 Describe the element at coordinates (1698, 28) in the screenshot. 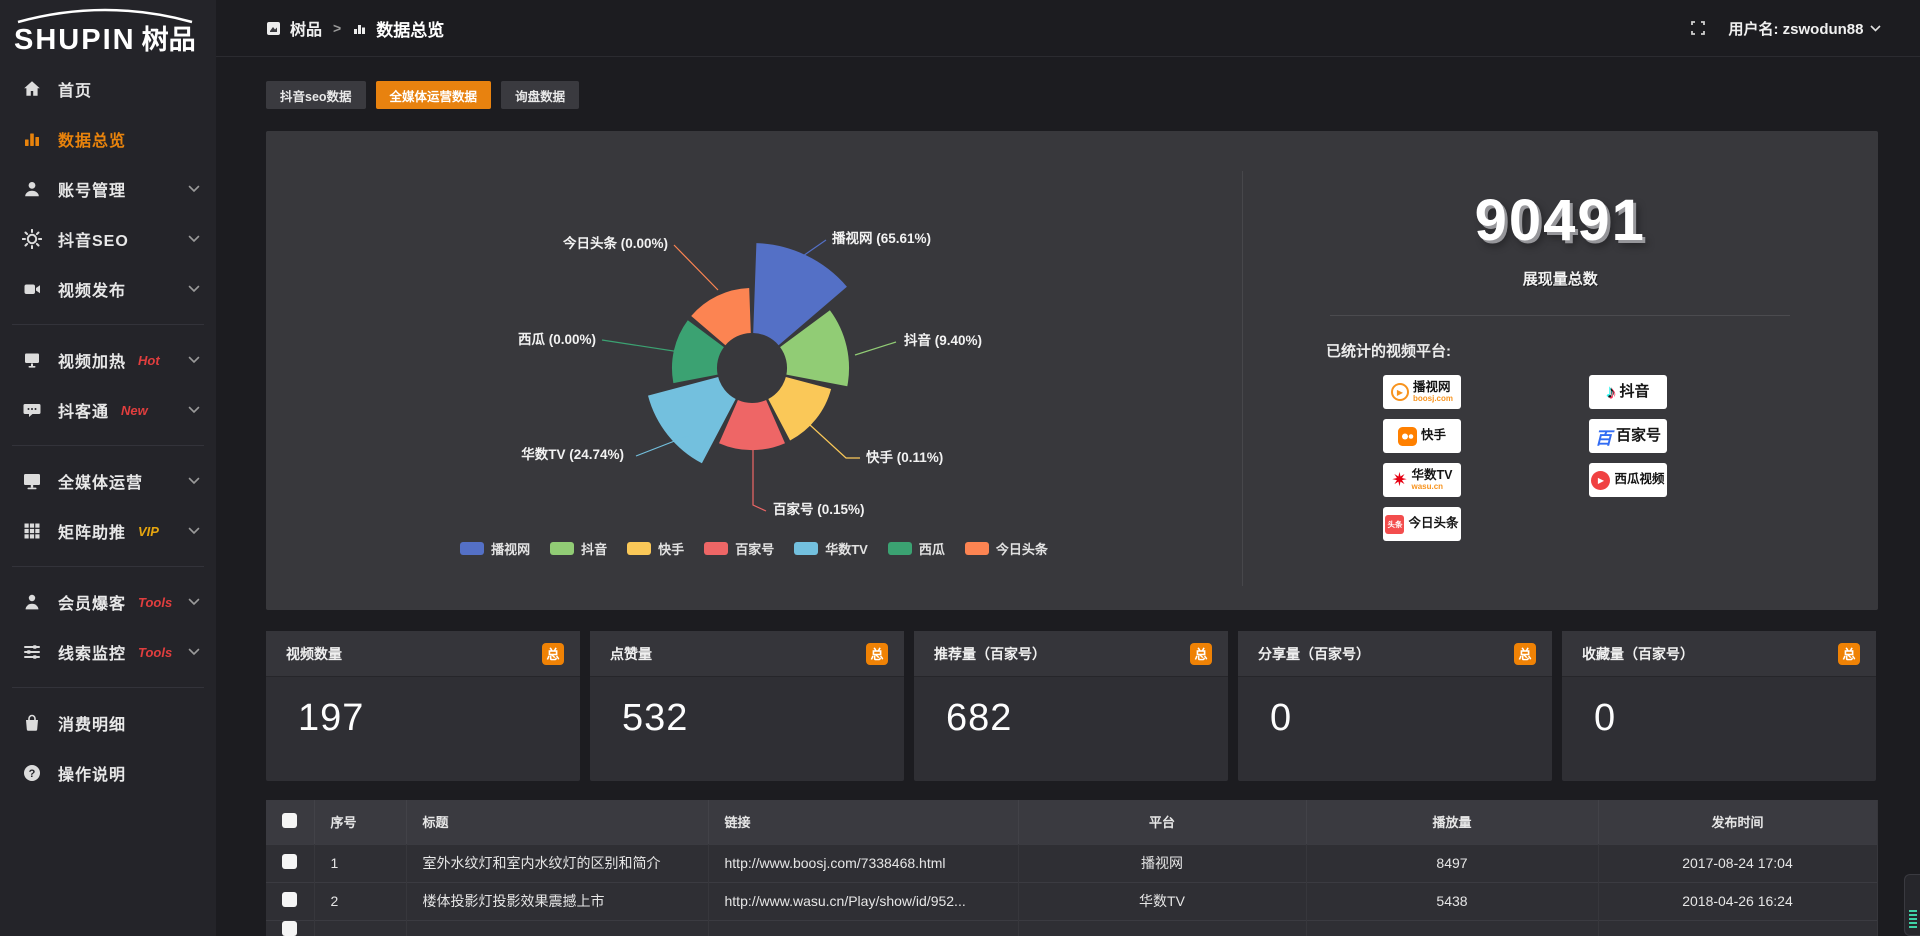

I see `fullscreen-icon` at that location.